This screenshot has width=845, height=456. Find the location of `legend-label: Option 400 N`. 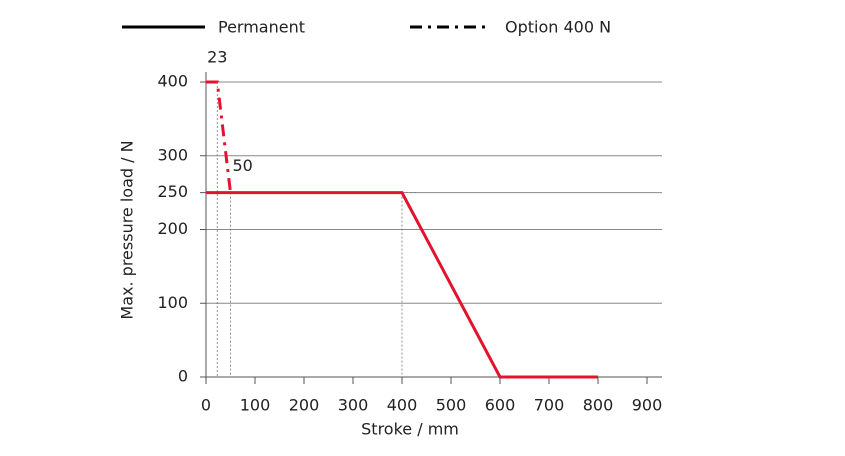

legend-label: Option 400 N is located at coordinates (558, 27).